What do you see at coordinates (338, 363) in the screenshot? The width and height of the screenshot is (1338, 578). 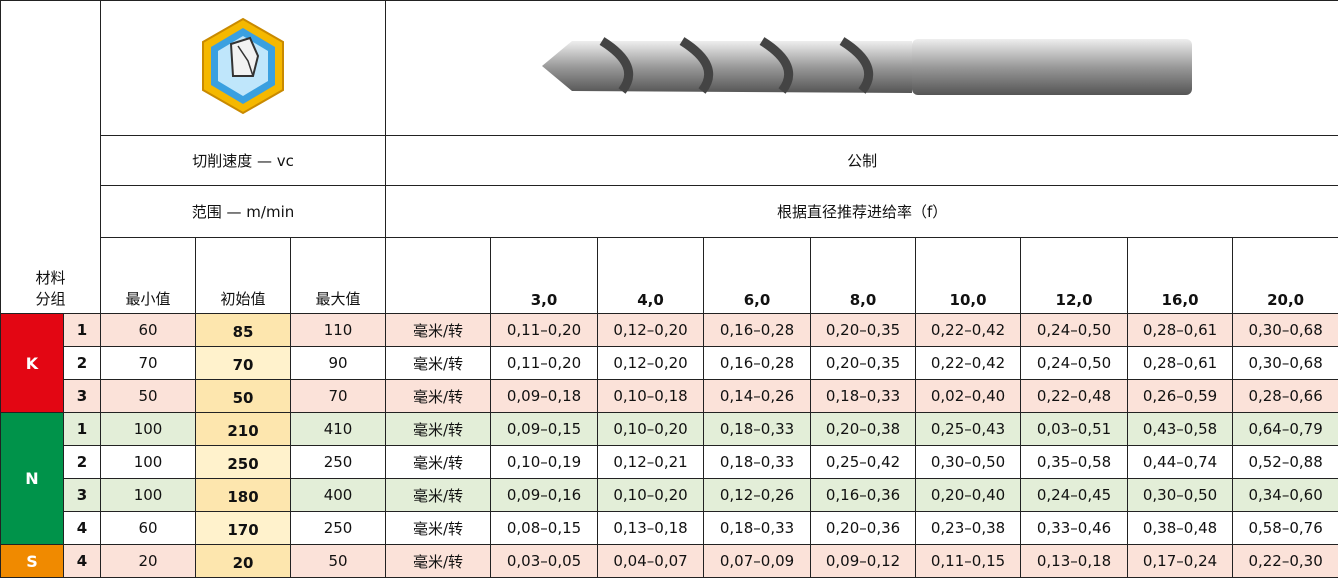 I see `max-speed: 90` at bounding box center [338, 363].